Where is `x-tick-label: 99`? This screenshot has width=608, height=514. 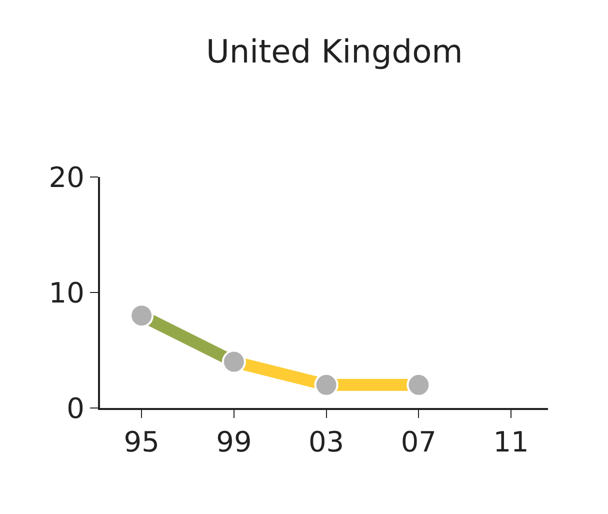 x-tick-label: 99 is located at coordinates (234, 442).